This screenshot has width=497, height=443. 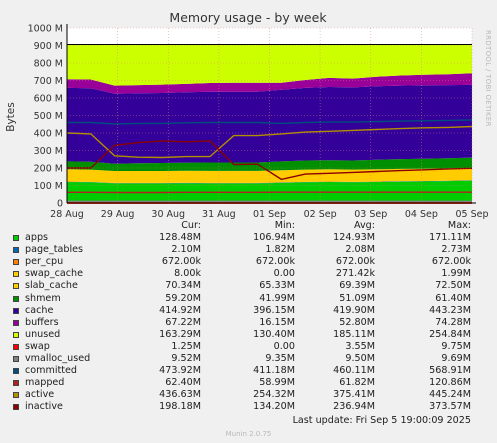 What do you see at coordinates (248, 434) in the screenshot?
I see `munin-version: Munin 2.0.75` at bounding box center [248, 434].